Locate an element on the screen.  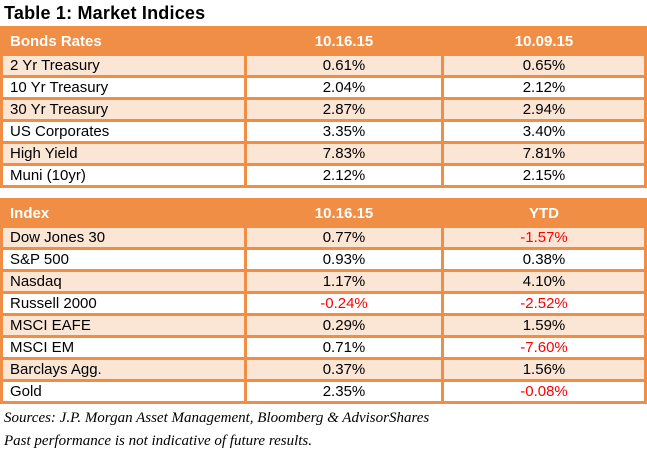
row-label-cell: Gold is located at coordinates (123, 391).